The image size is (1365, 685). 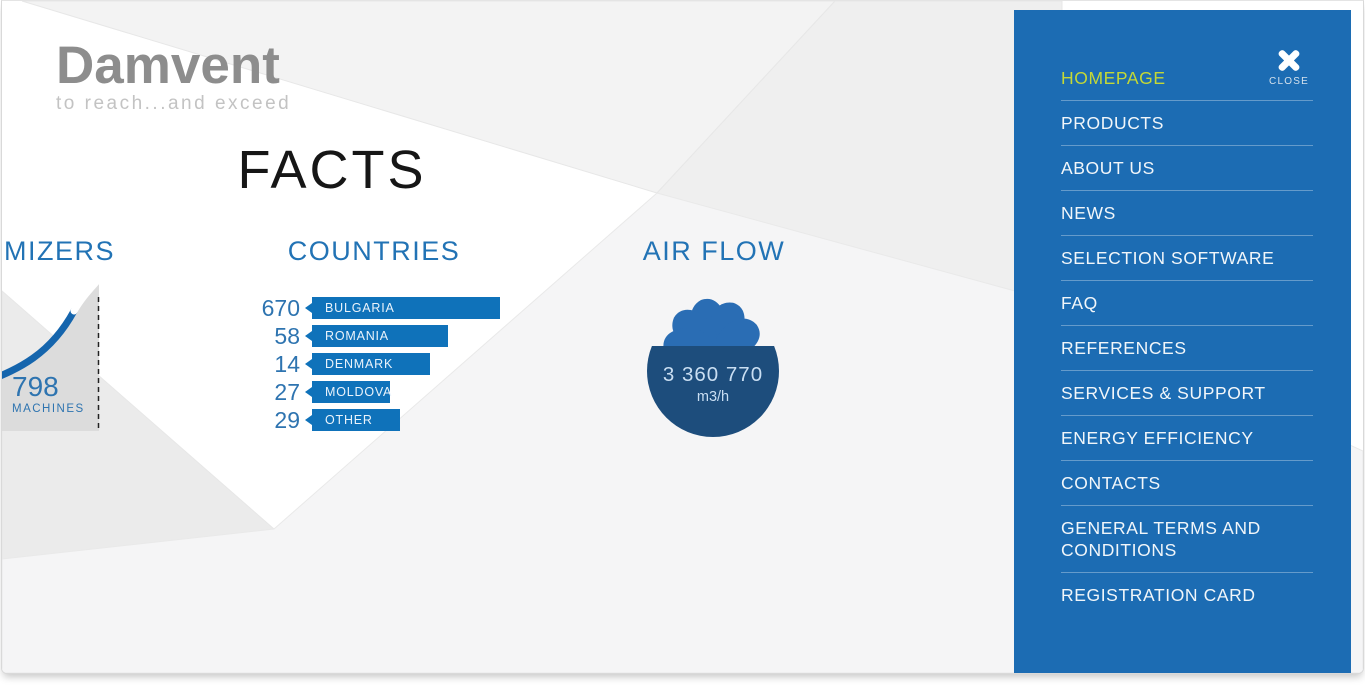 I want to click on country-row: 58 ROMANIA, so click(x=370, y=336).